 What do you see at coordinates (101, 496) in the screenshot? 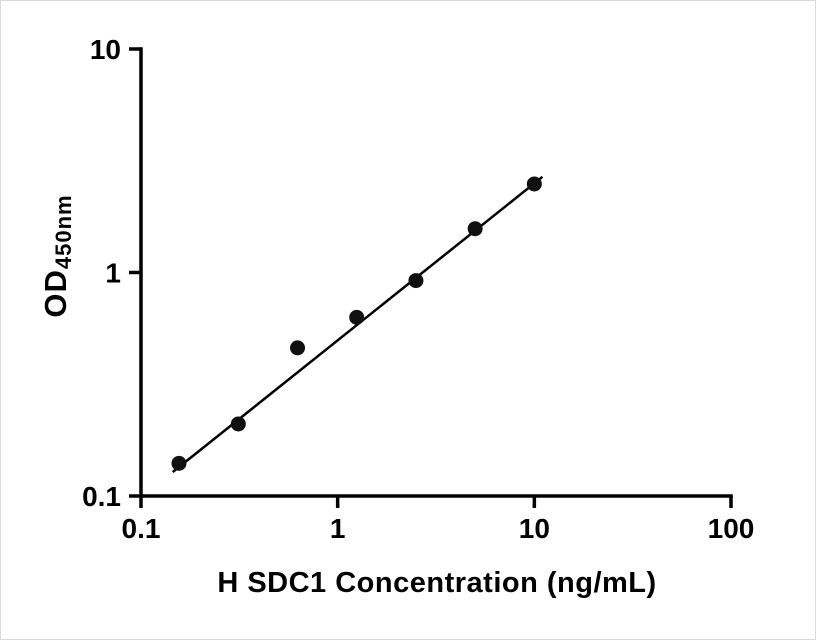
I see `y-tick-label: 0.1` at bounding box center [101, 496].